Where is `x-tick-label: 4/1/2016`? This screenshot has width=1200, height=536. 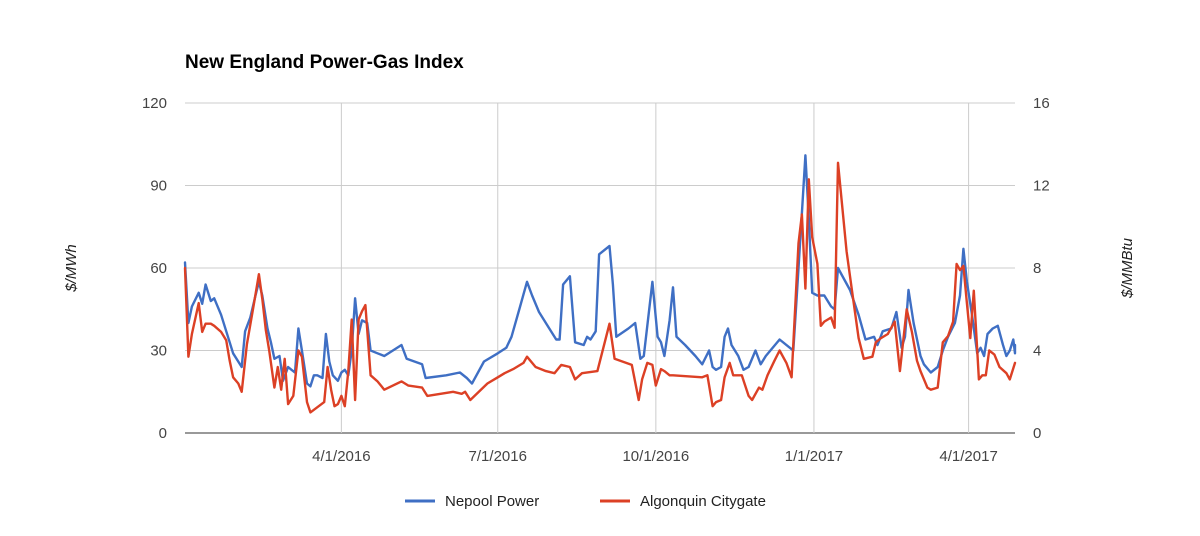
x-tick-label: 4/1/2016 is located at coordinates (341, 456).